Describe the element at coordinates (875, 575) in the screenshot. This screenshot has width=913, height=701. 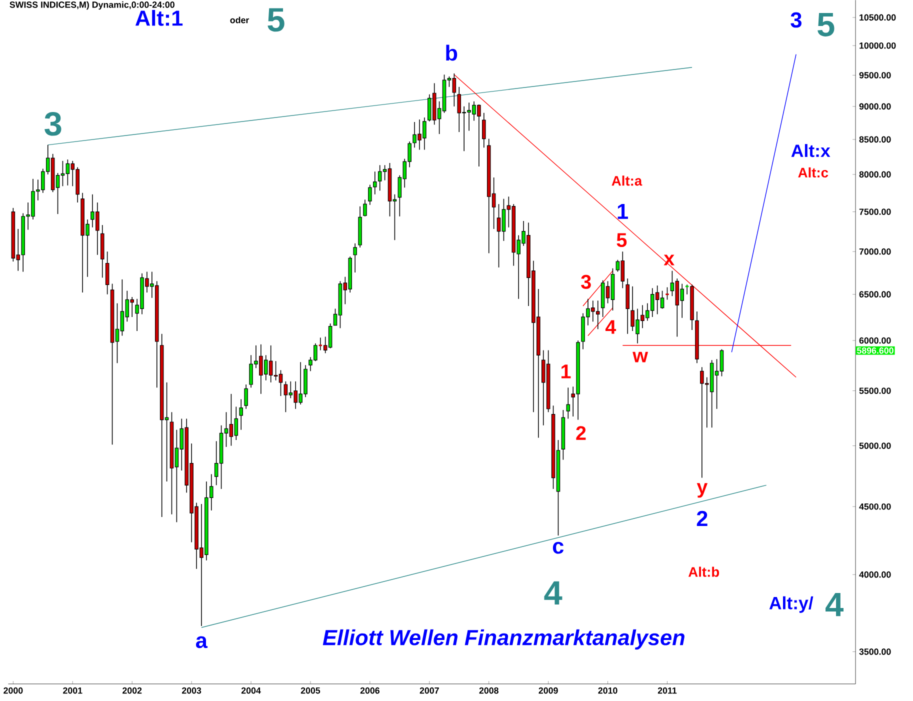
I see `y-tick-label: 4000.00` at that location.